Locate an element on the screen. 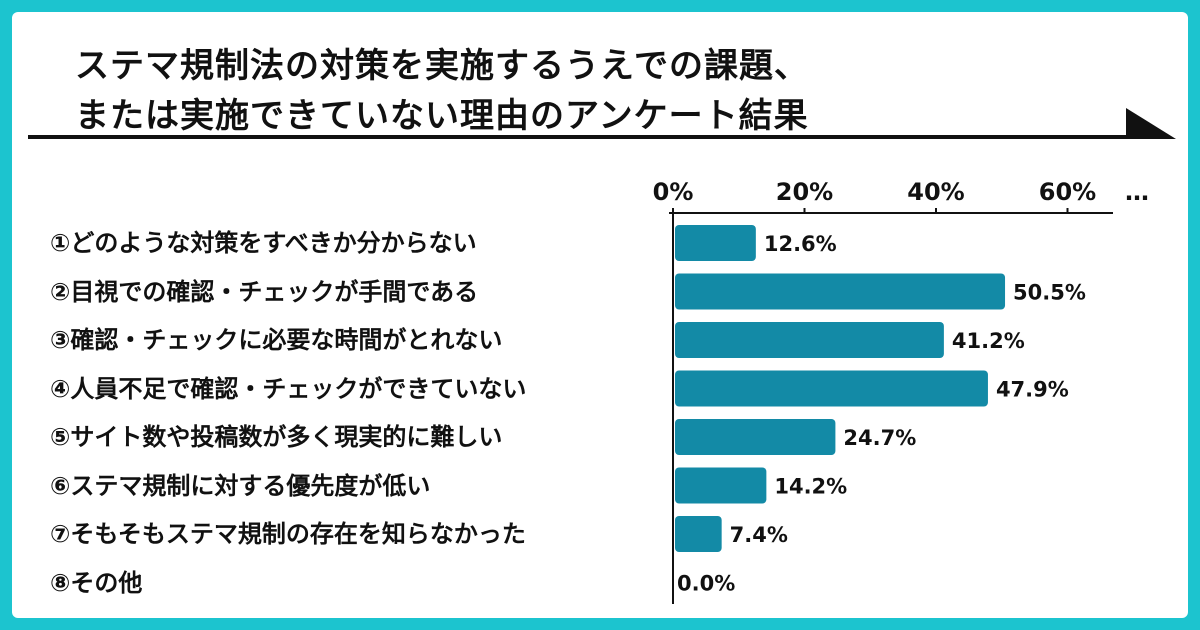  category-label: ④人員不足で確認・チェックができていない is located at coordinates (288, 388).